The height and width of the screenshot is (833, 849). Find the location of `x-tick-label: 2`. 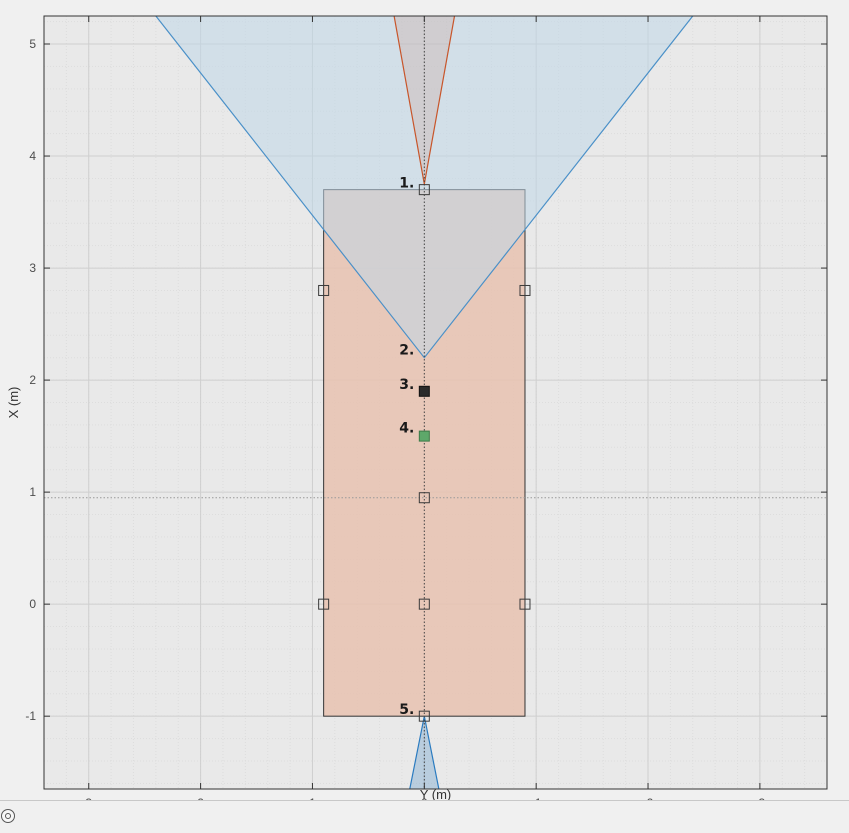

x-tick-label: 2 is located at coordinates (200, 798).